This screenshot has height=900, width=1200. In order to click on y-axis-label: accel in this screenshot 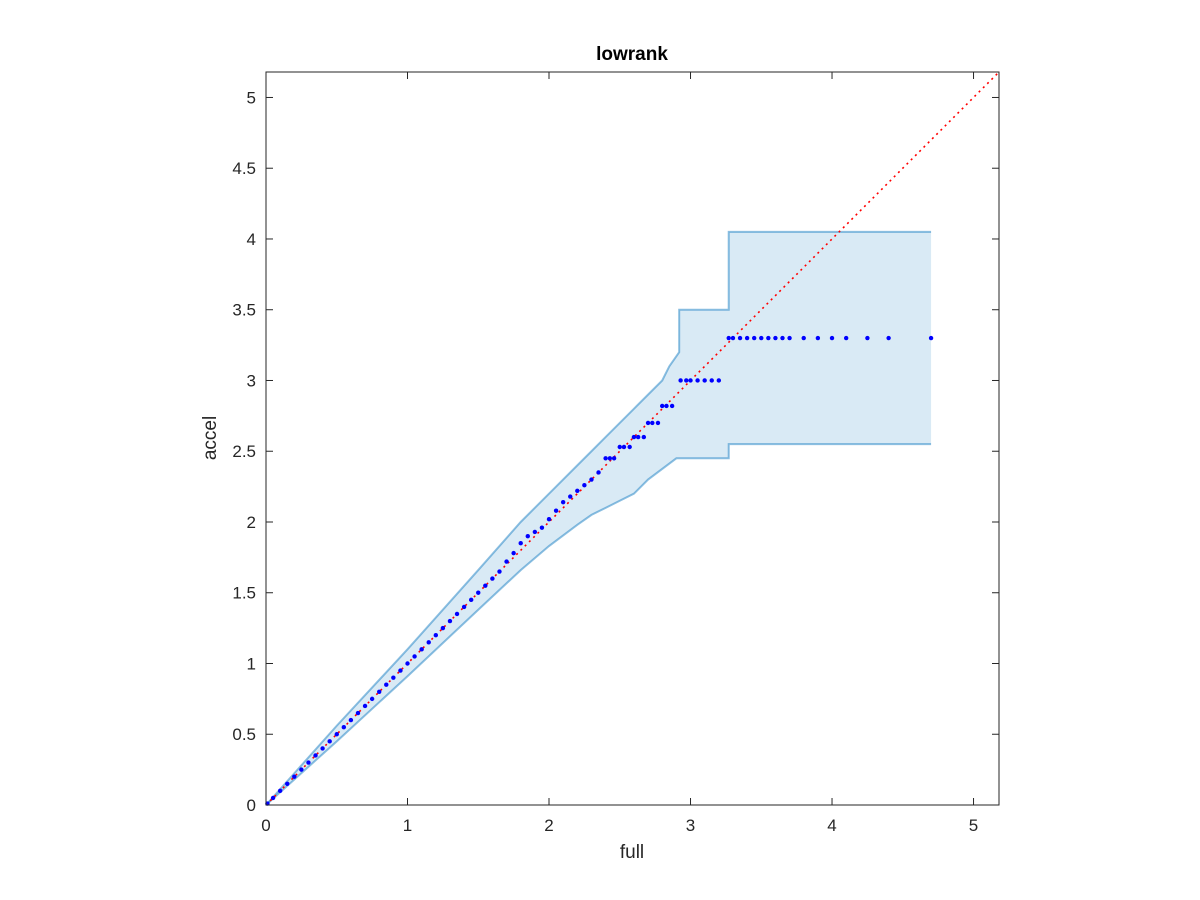, I will do `click(210, 438)`.